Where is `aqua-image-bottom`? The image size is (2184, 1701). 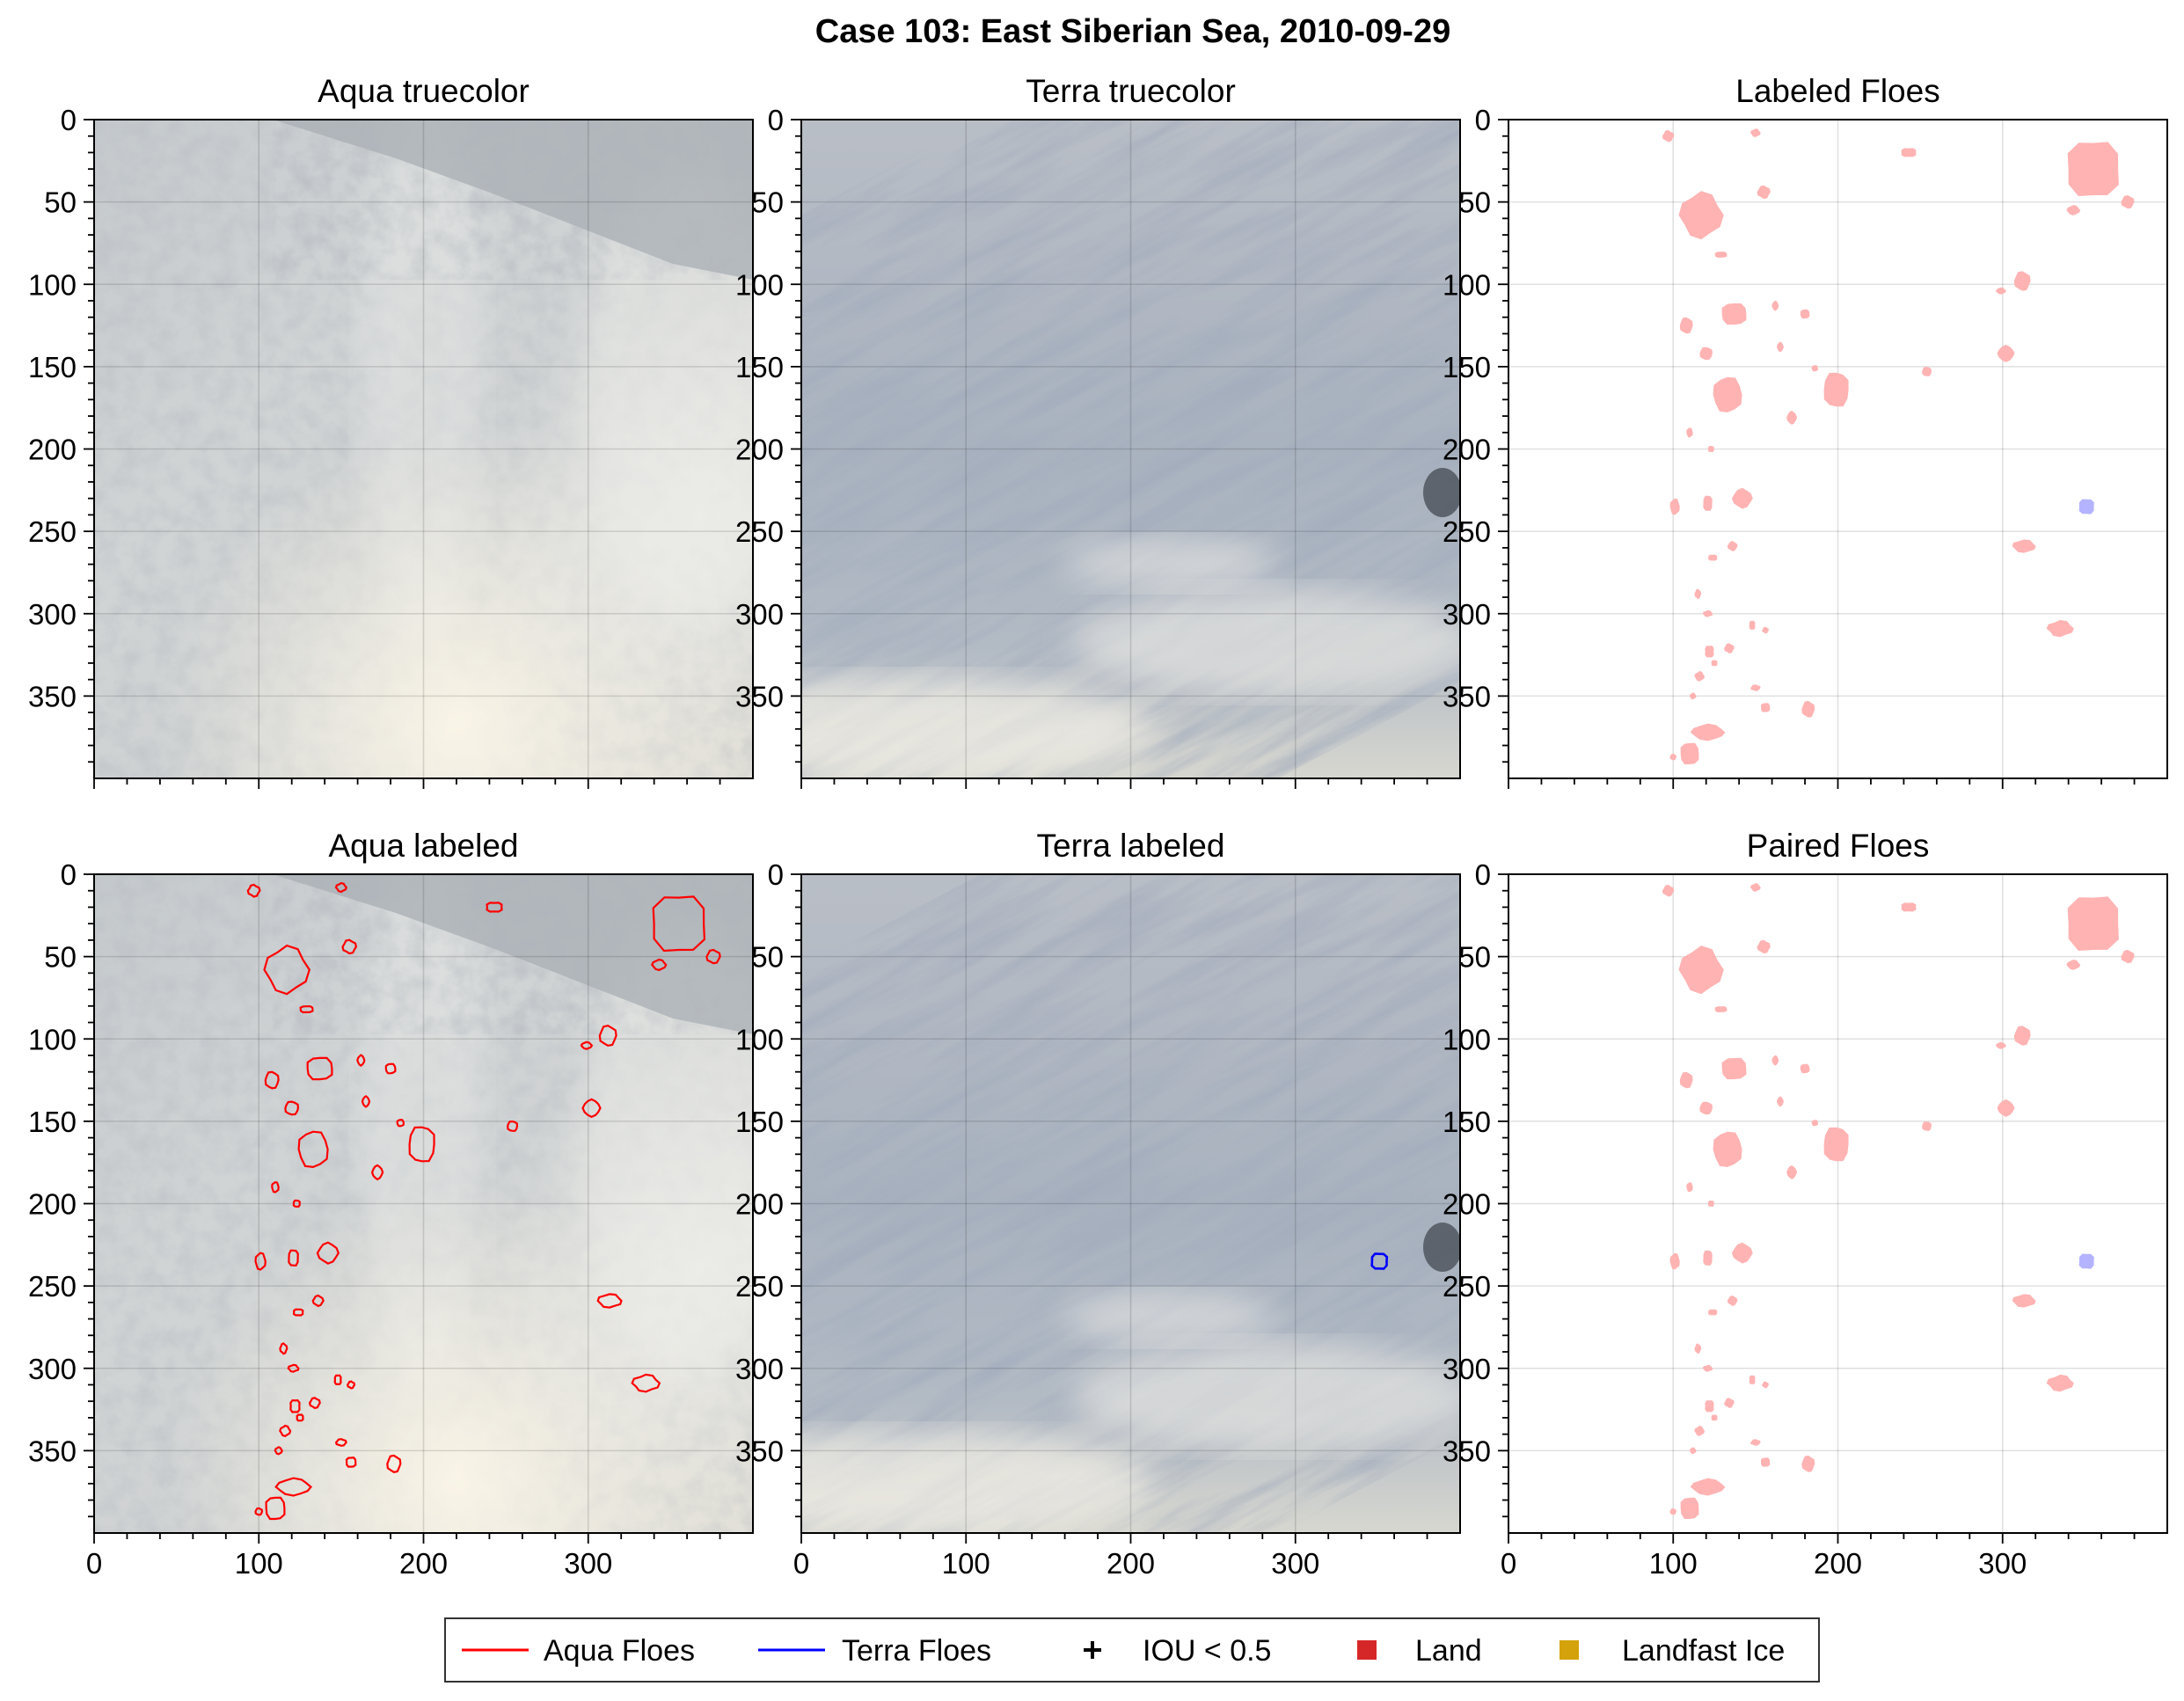 aqua-image-bottom is located at coordinates (423, 1203).